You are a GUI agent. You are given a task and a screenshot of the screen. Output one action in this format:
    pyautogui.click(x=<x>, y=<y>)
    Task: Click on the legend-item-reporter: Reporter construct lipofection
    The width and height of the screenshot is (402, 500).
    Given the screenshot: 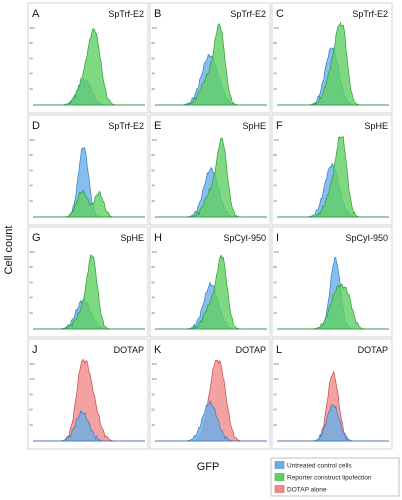 What is the action you would take?
    pyautogui.click(x=323, y=477)
    